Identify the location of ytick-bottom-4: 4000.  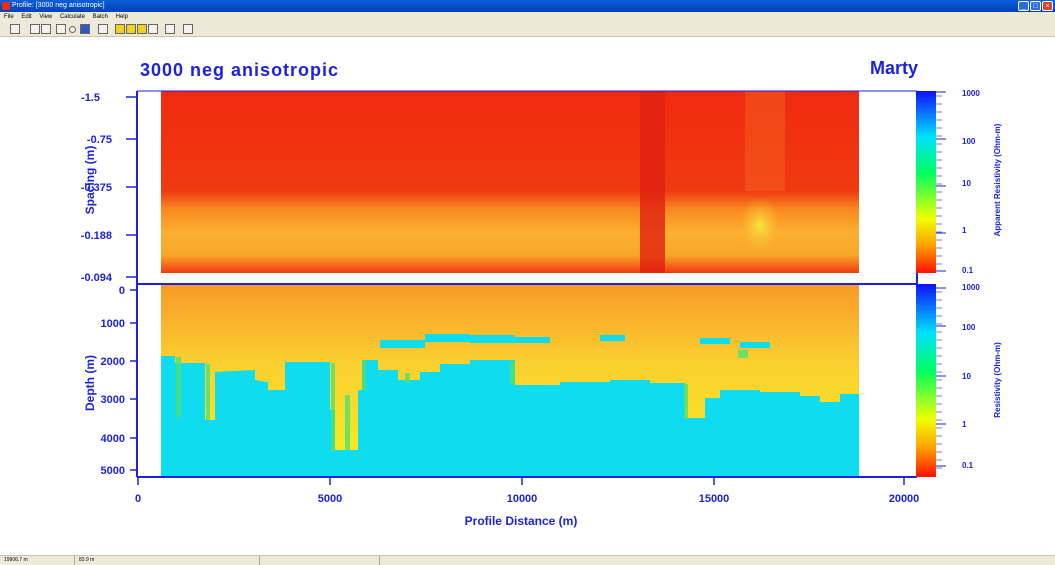
(113, 439).